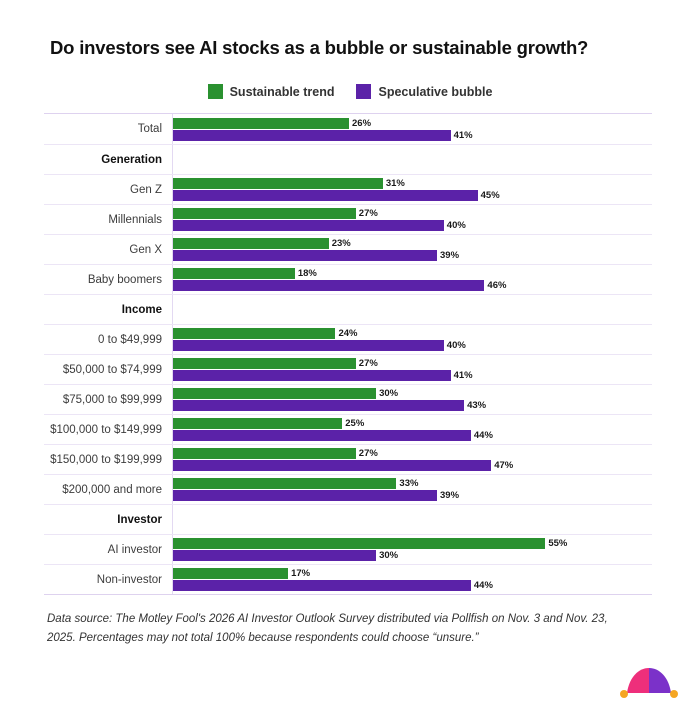 This screenshot has height=718, width=700. I want to click on row-plot: 31% 45%, so click(412, 189).